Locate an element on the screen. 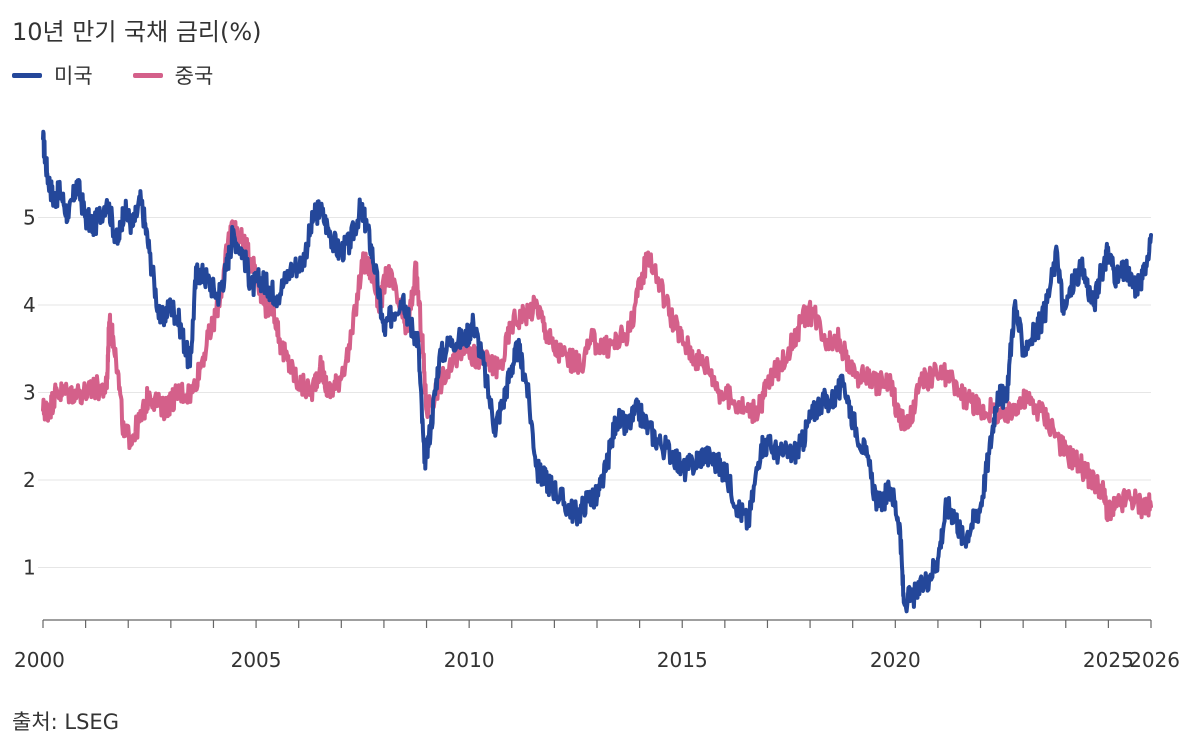  x-tick-label: 2000 is located at coordinates (39, 660).